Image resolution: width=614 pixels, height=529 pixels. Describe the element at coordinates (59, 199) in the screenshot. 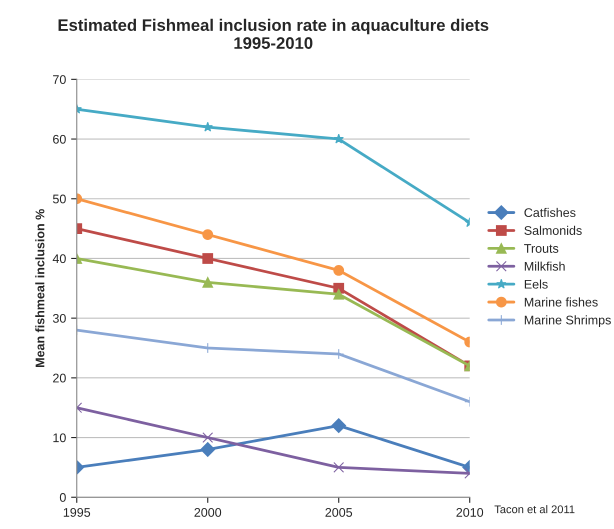

I see `y-tick-label: 50` at that location.